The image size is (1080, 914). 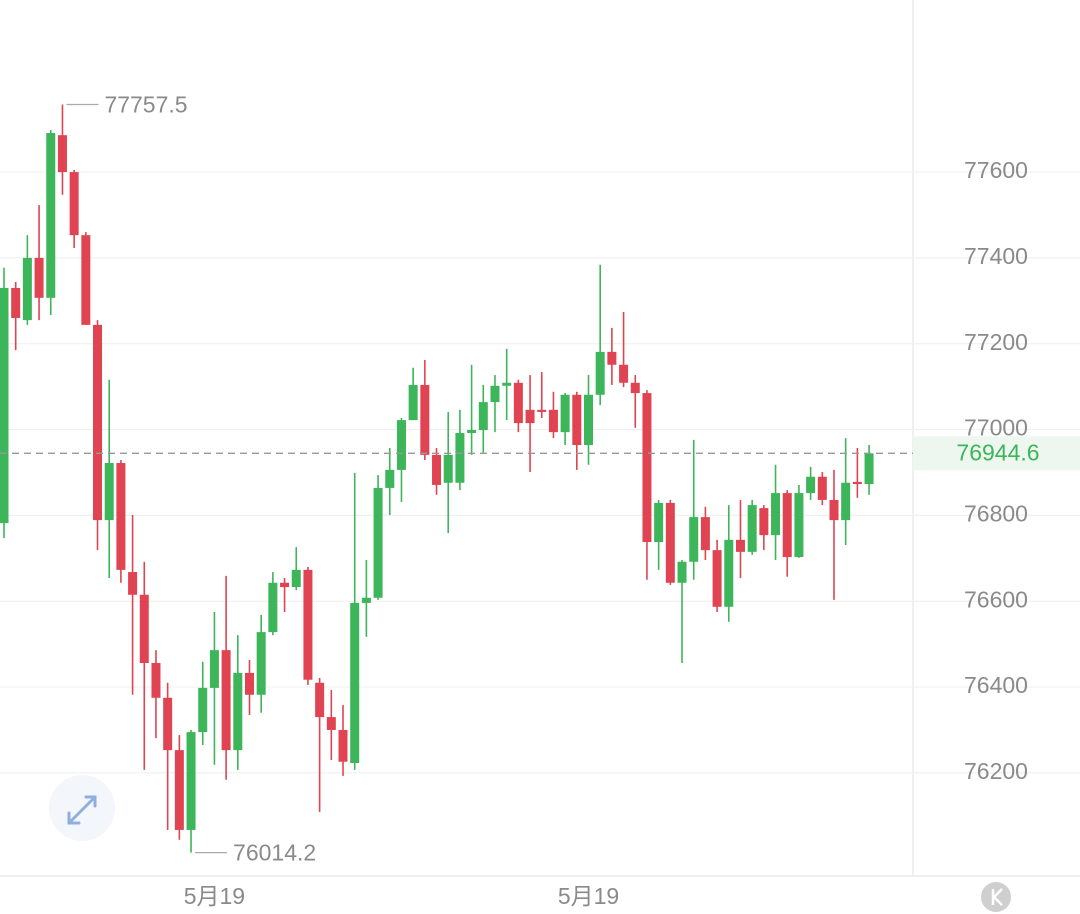 What do you see at coordinates (996, 428) in the screenshot?
I see `y-tick-label: 77000` at bounding box center [996, 428].